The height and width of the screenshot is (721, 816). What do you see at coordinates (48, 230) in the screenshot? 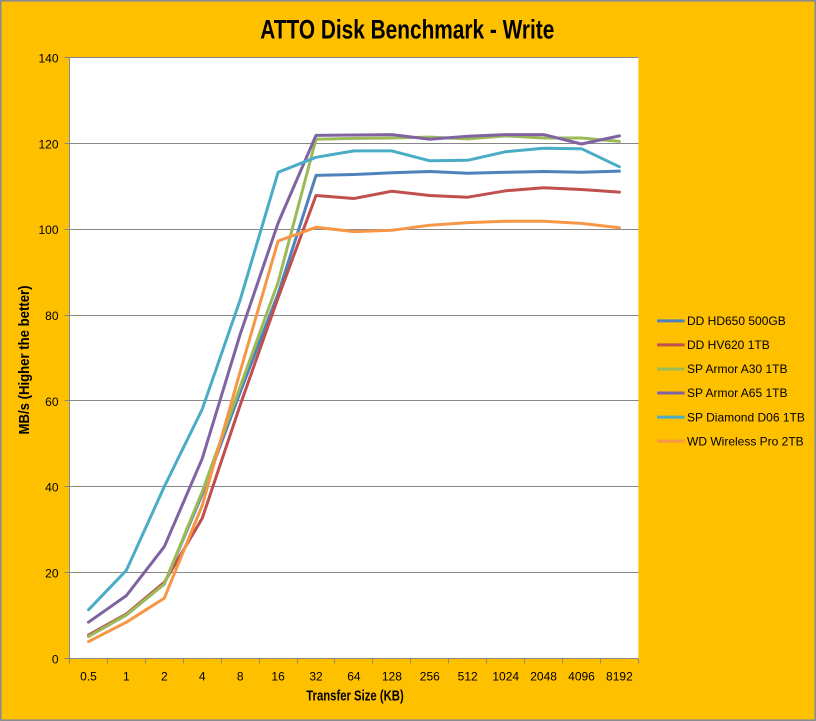
I see `svg-text: 100` at bounding box center [48, 230].